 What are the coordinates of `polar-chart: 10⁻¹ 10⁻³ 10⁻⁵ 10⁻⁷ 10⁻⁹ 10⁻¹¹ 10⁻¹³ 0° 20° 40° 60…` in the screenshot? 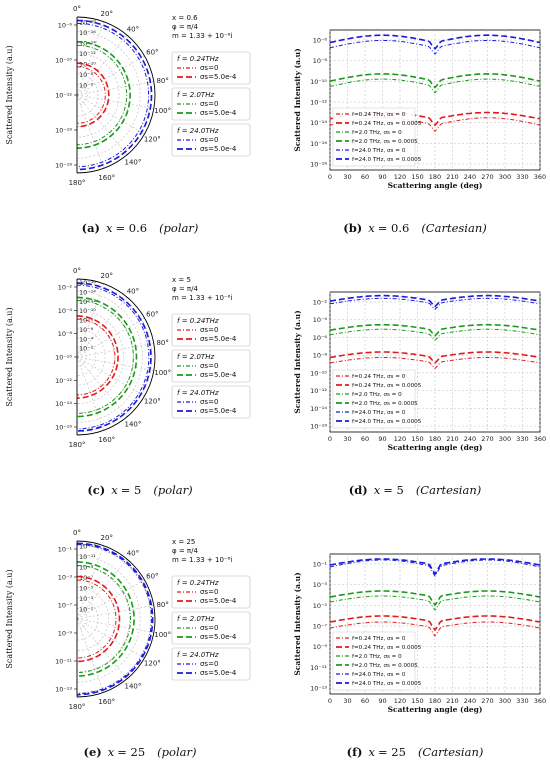 It's located at (128, 620).